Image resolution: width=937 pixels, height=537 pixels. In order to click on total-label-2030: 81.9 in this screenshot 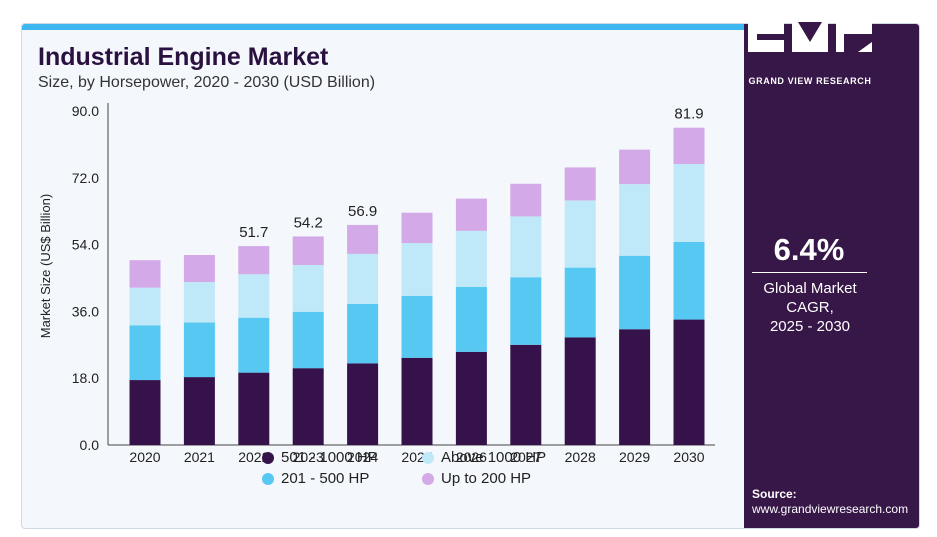, I will do `click(688, 114)`.